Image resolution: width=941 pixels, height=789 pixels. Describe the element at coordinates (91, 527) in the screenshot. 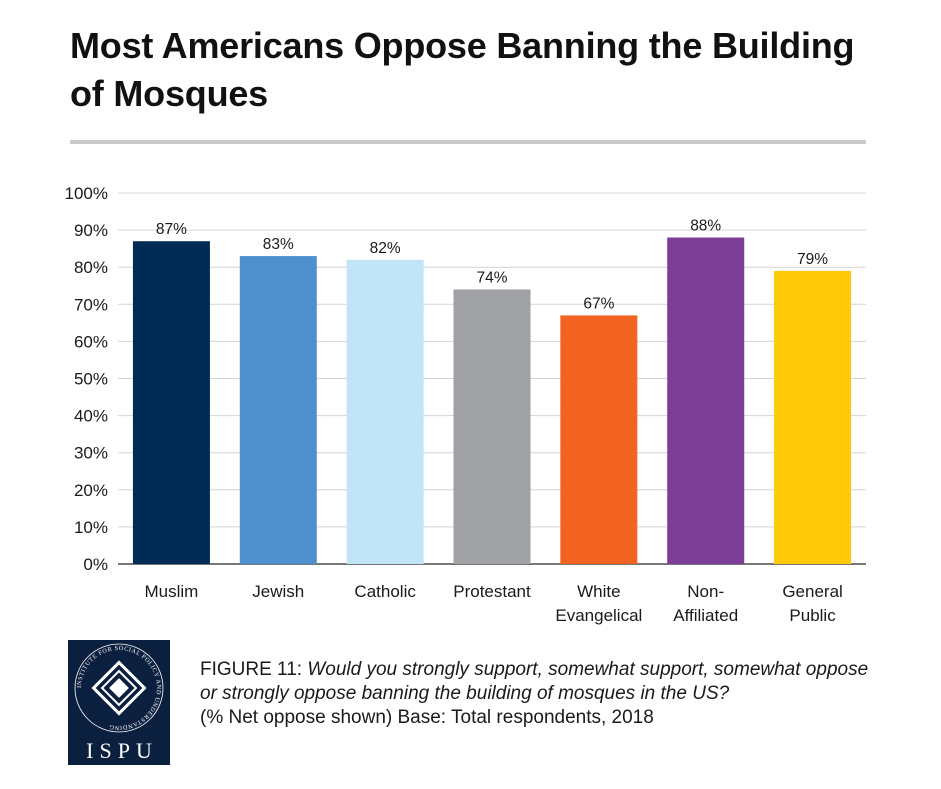

I see `y-tick-label: 10%` at that location.